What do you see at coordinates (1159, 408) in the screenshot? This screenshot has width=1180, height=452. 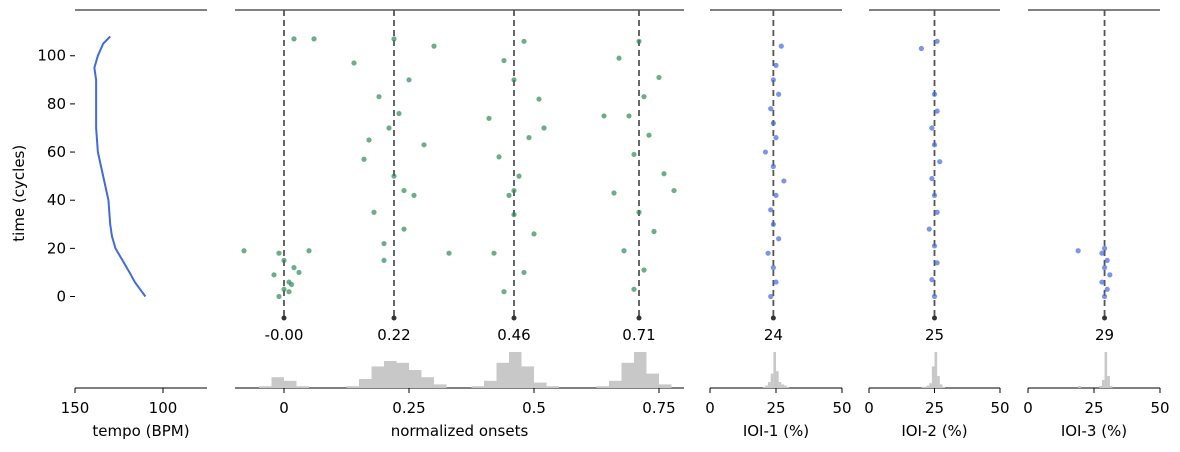 I see `x-tick-label: 50` at bounding box center [1159, 408].